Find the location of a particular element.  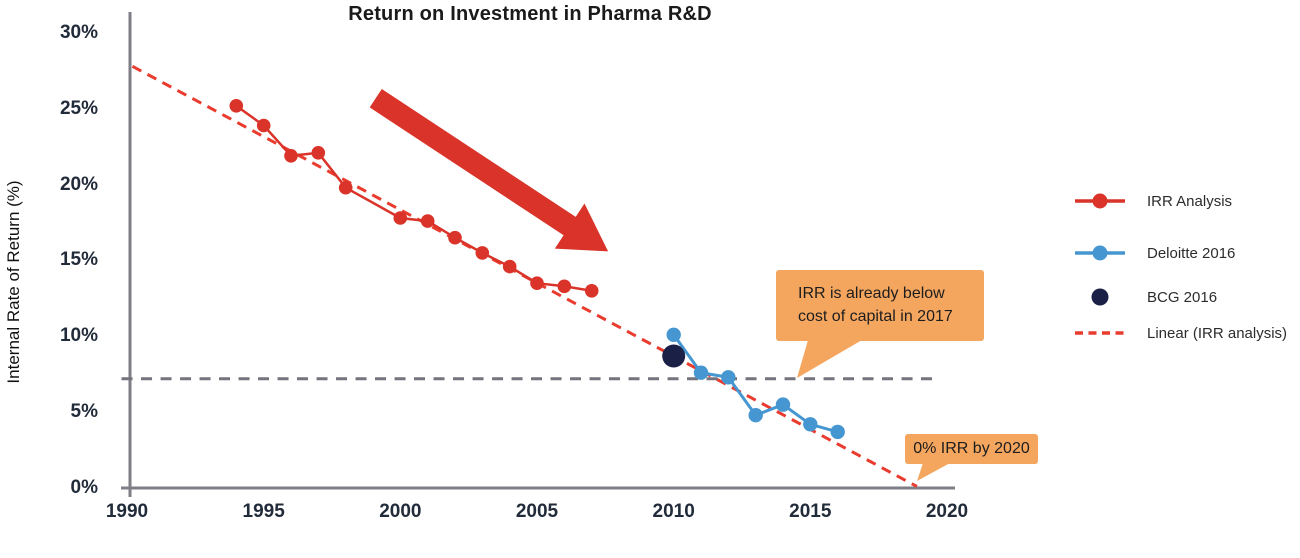

x-tick-label-2015: 2015 is located at coordinates (810, 511).